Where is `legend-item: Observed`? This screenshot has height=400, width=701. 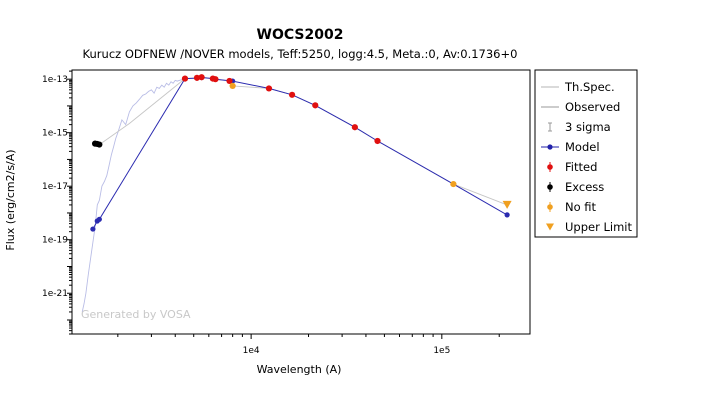 legend-item: Observed is located at coordinates (580, 107).